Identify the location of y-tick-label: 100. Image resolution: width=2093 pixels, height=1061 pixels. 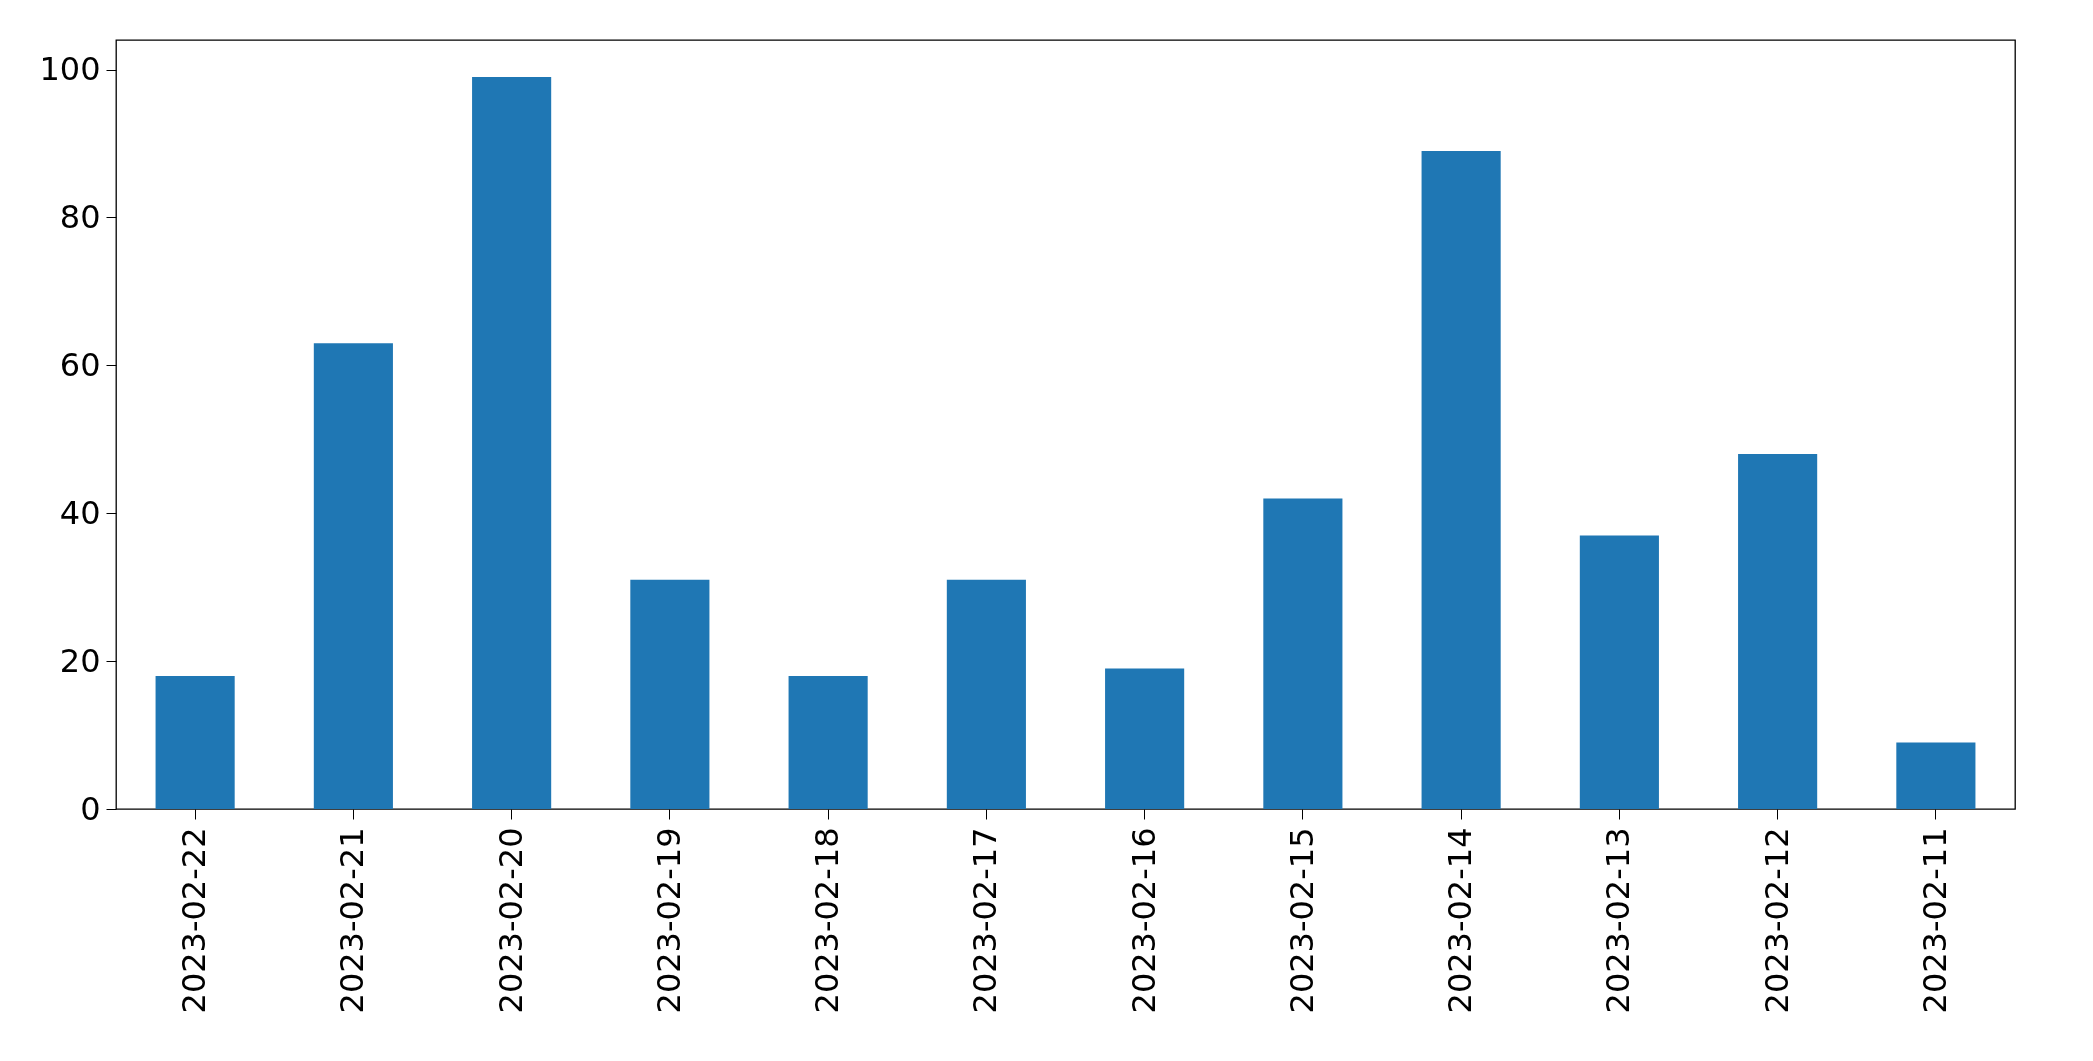
(70, 69).